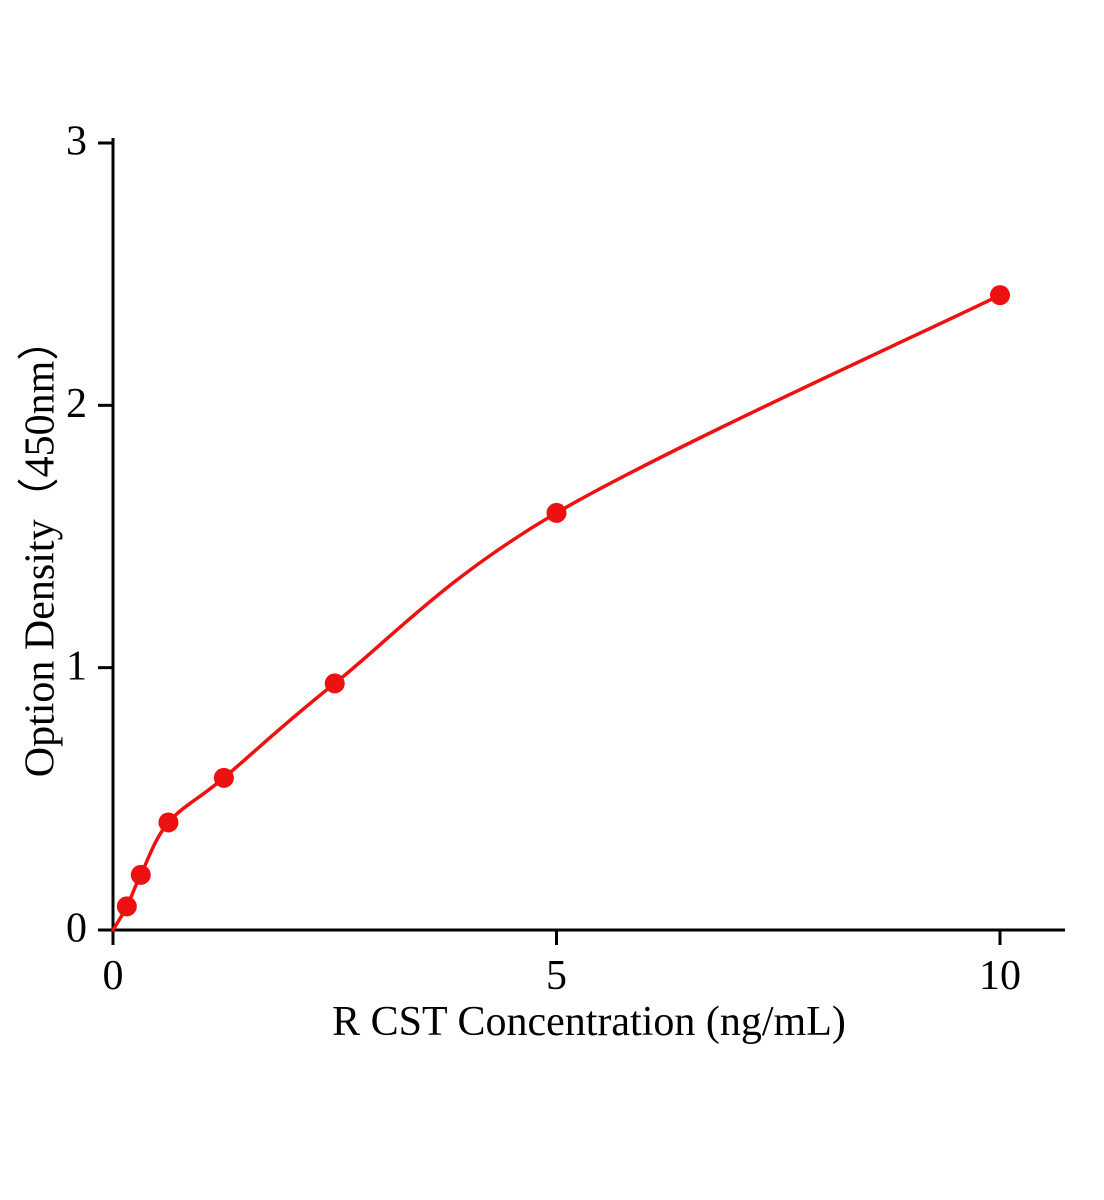  What do you see at coordinates (113, 976) in the screenshot?
I see `x-tick-label: 0` at bounding box center [113, 976].